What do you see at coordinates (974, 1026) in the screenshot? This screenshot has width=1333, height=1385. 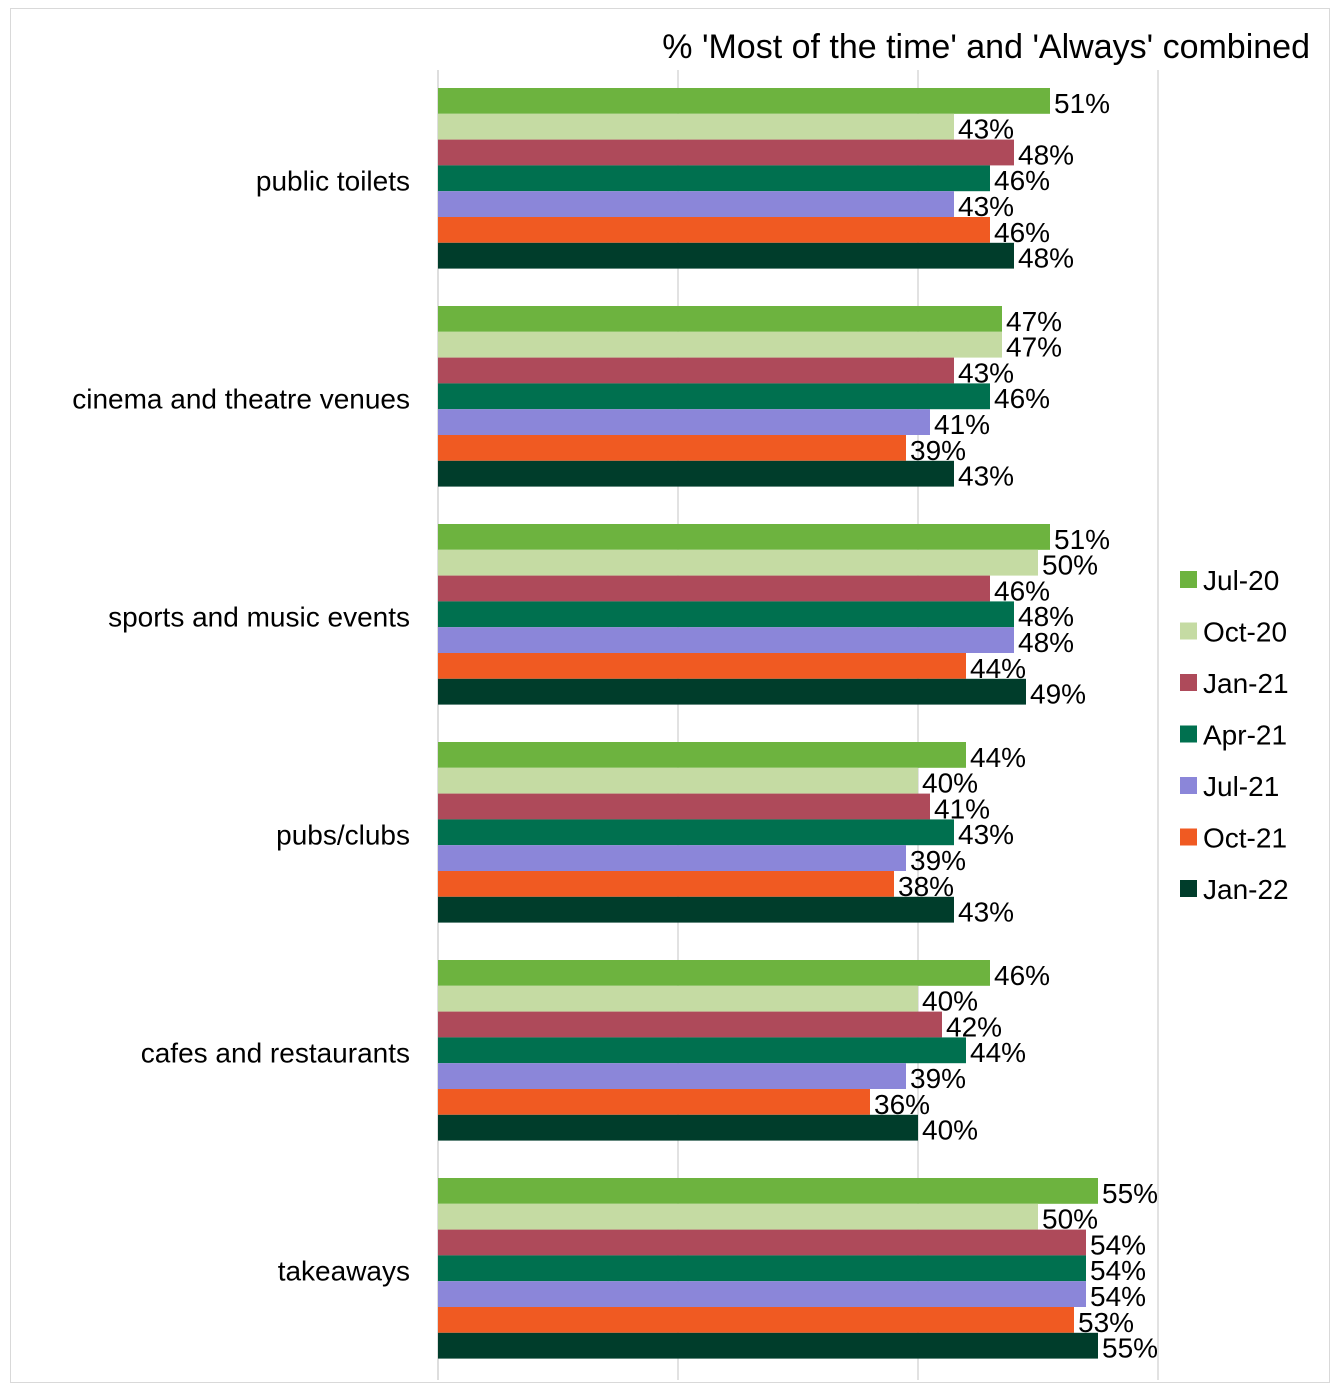 I see `data-label: 42%` at bounding box center [974, 1026].